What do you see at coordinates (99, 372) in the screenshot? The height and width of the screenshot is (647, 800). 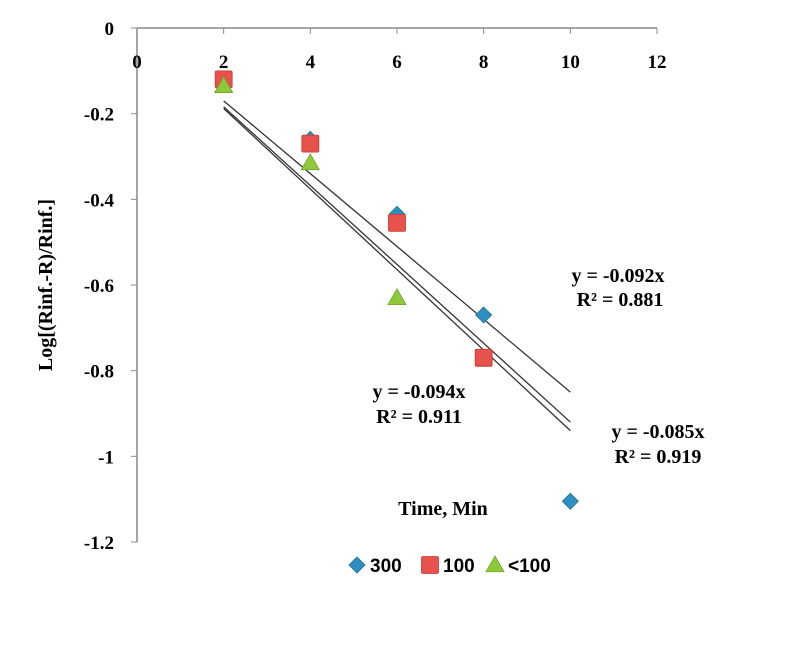 I see `y-tick-label: -0.8` at bounding box center [99, 372].